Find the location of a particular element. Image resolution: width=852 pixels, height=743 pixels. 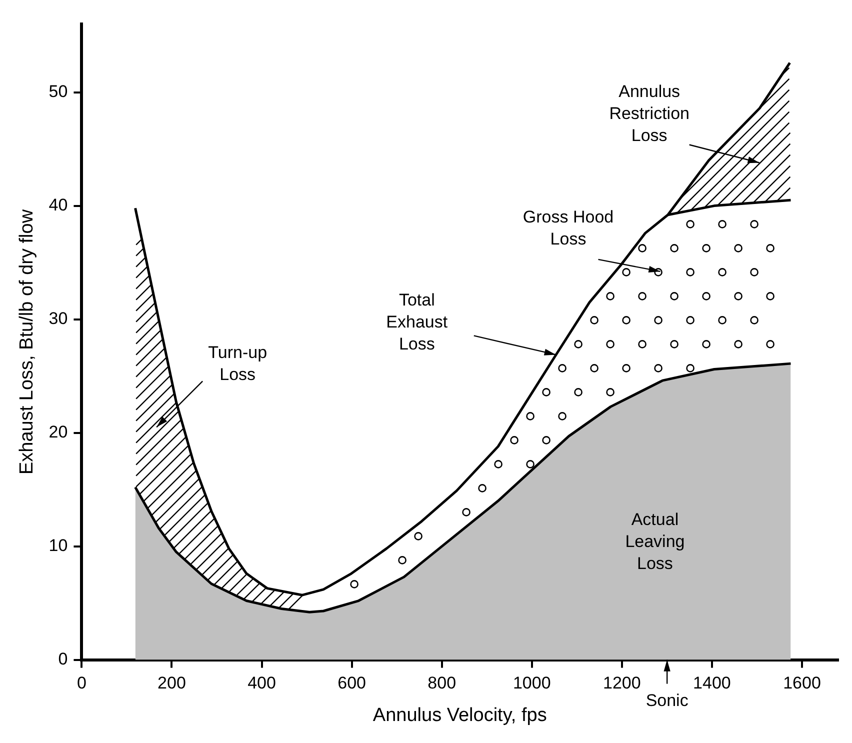

x-tick-label: 400 is located at coordinates (262, 683).